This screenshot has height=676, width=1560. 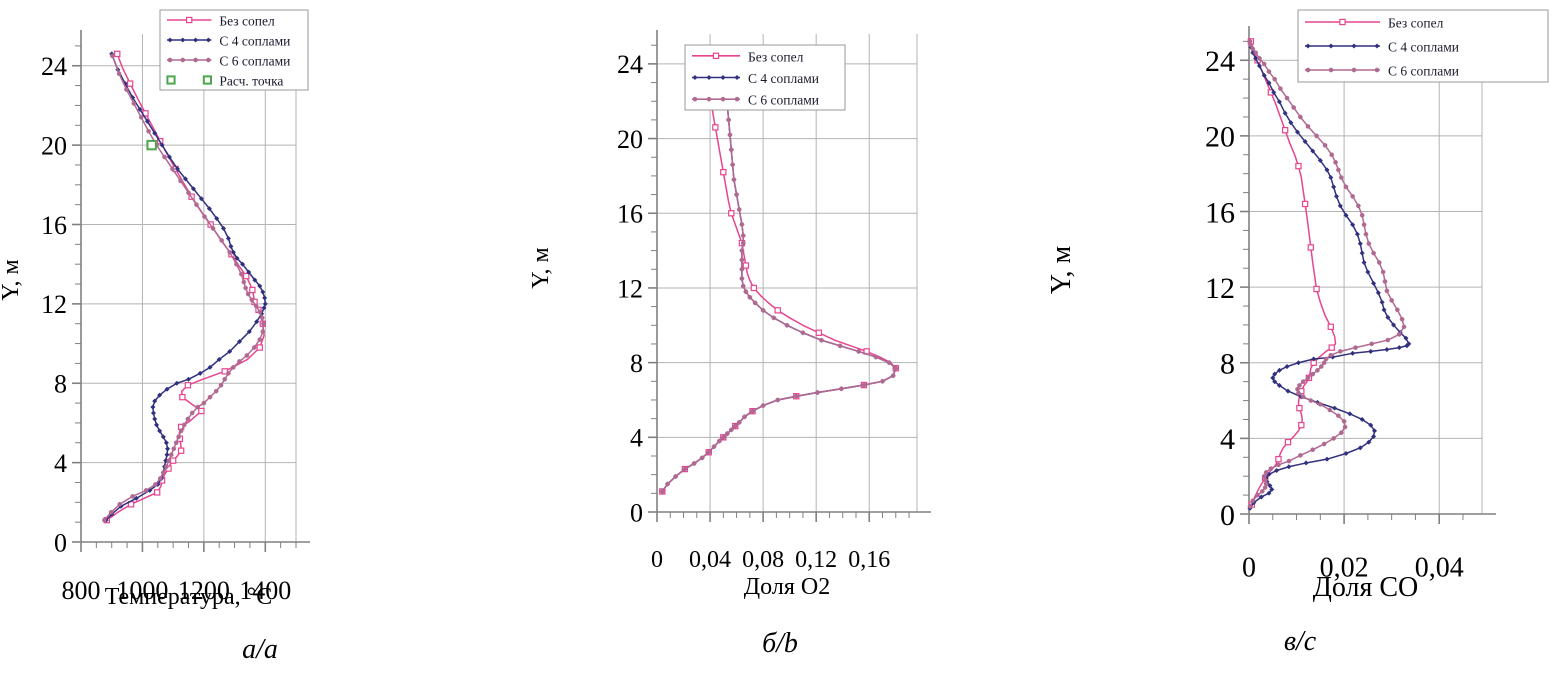 What do you see at coordinates (1061, 270) in the screenshot?
I see `y-axis-title: Y, м` at bounding box center [1061, 270].